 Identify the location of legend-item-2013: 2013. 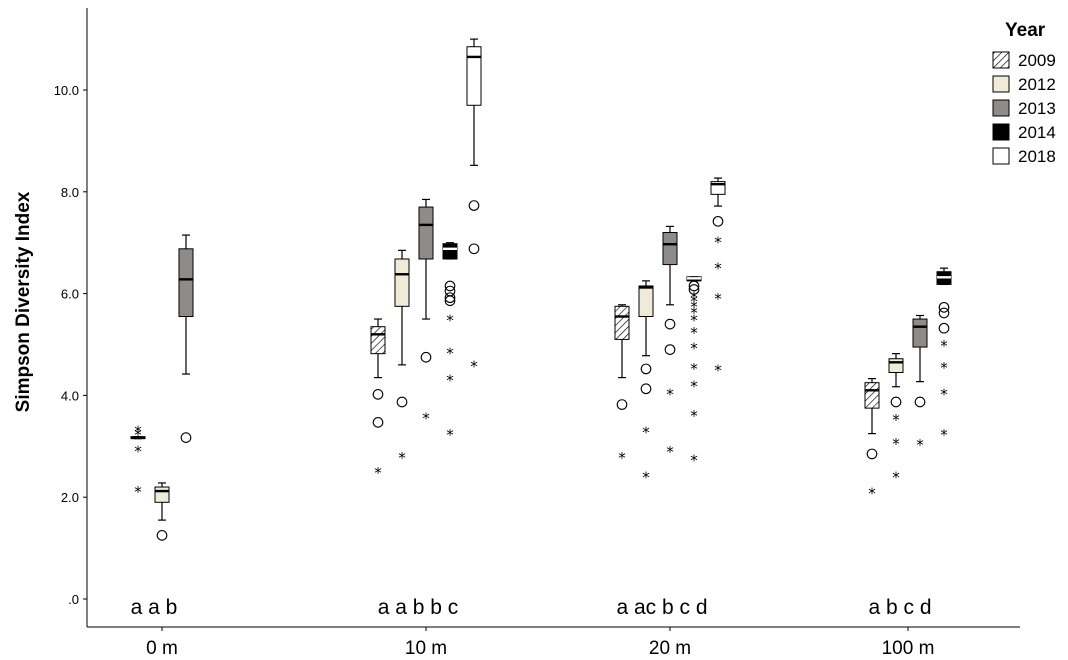
(1024, 108).